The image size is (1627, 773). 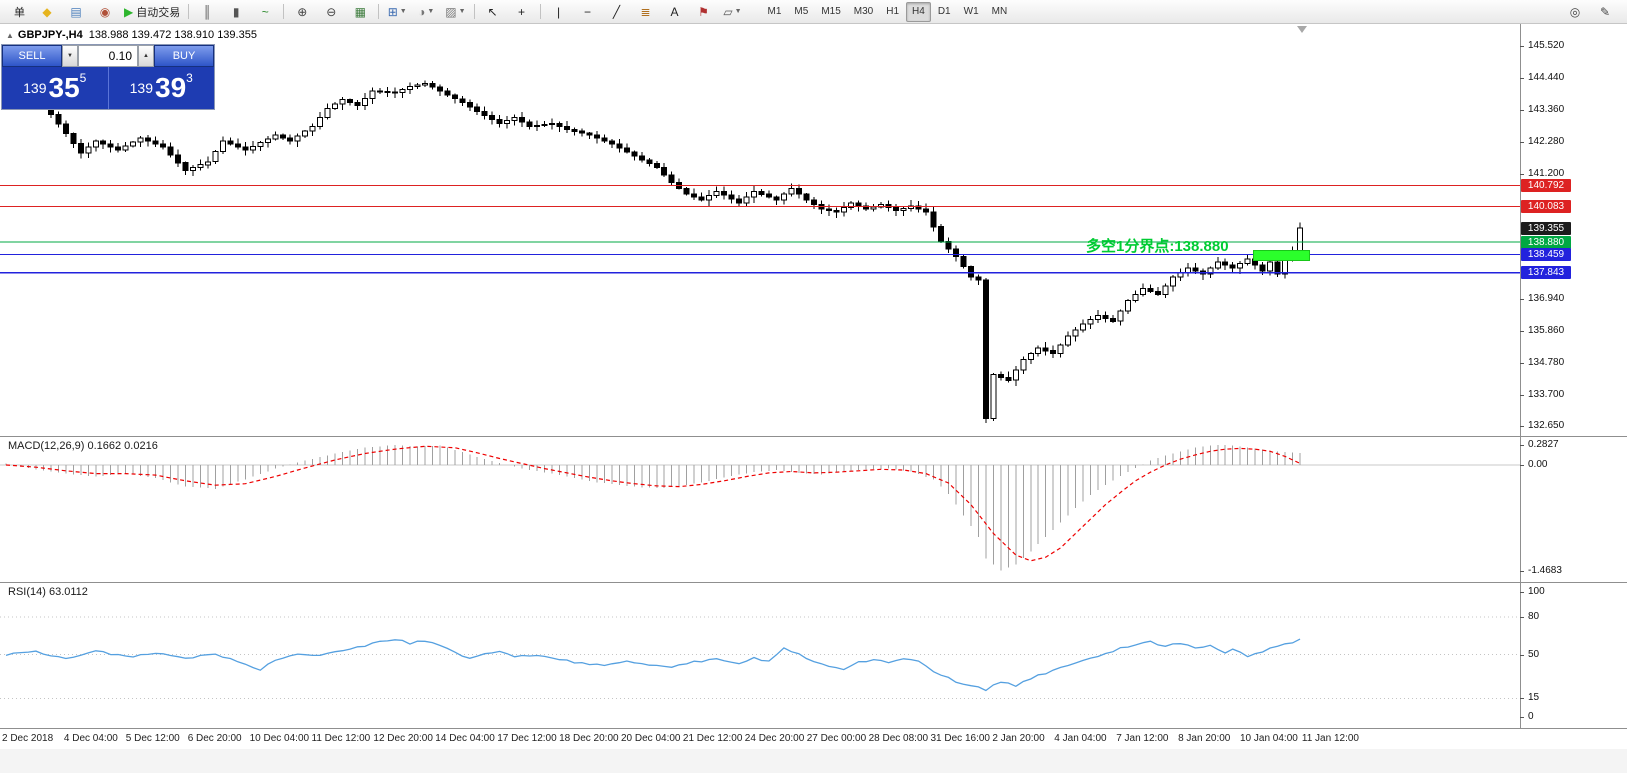 What do you see at coordinates (1269, 738) in the screenshot?
I see `time-axis-label: 10 Jan 04:00` at bounding box center [1269, 738].